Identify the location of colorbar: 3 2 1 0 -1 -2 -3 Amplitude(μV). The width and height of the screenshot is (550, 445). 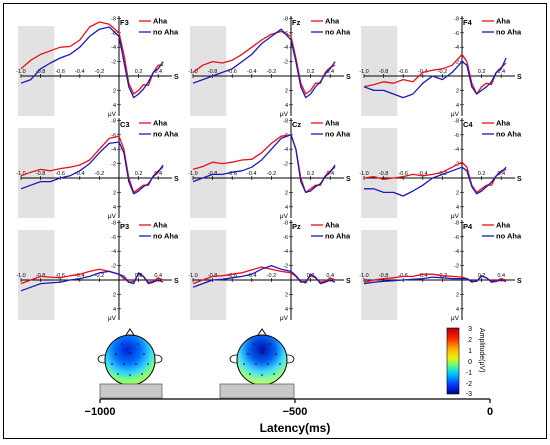
(465, 362).